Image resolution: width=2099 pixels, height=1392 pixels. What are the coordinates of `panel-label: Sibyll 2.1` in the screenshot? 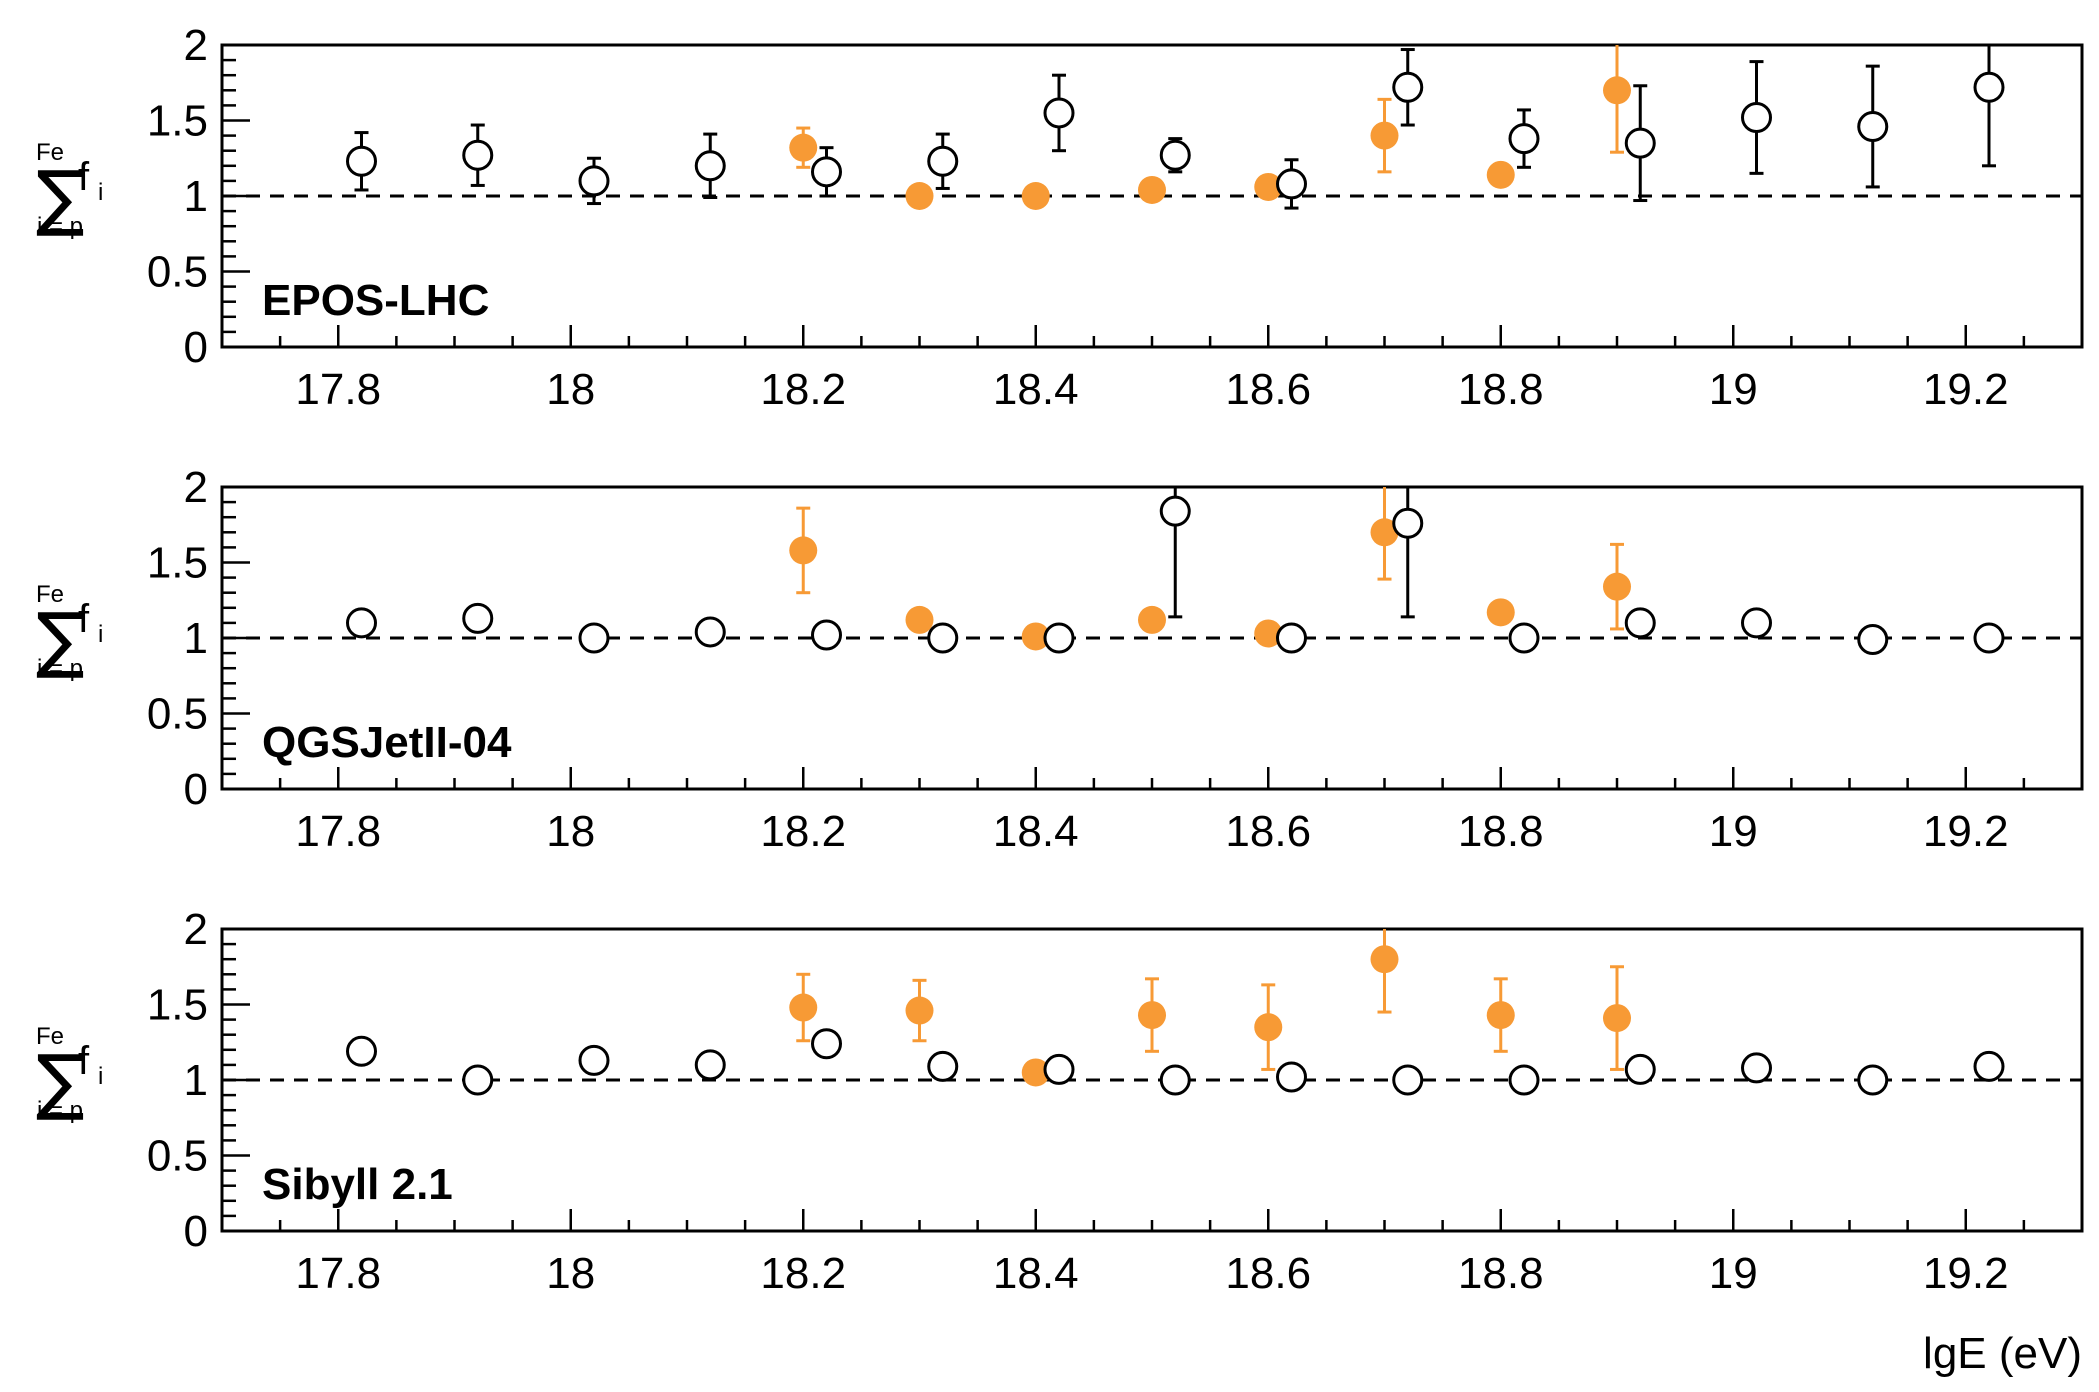 It's located at (357, 1184).